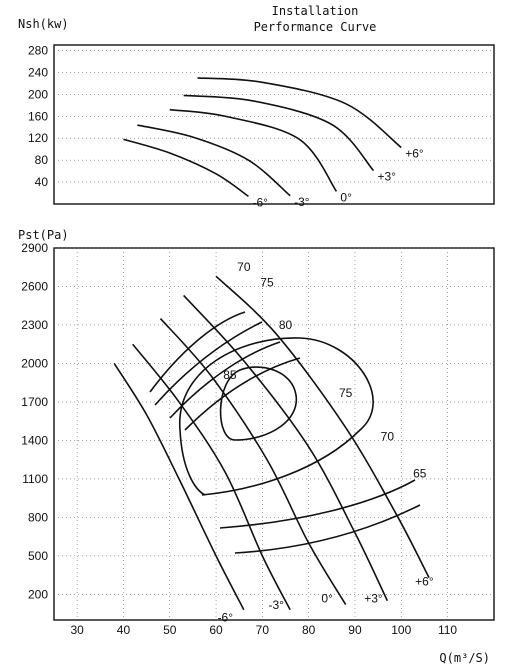 Image resolution: width=516 pixels, height=670 pixels. I want to click on pressure-x-tick-label: 110, so click(447, 630).